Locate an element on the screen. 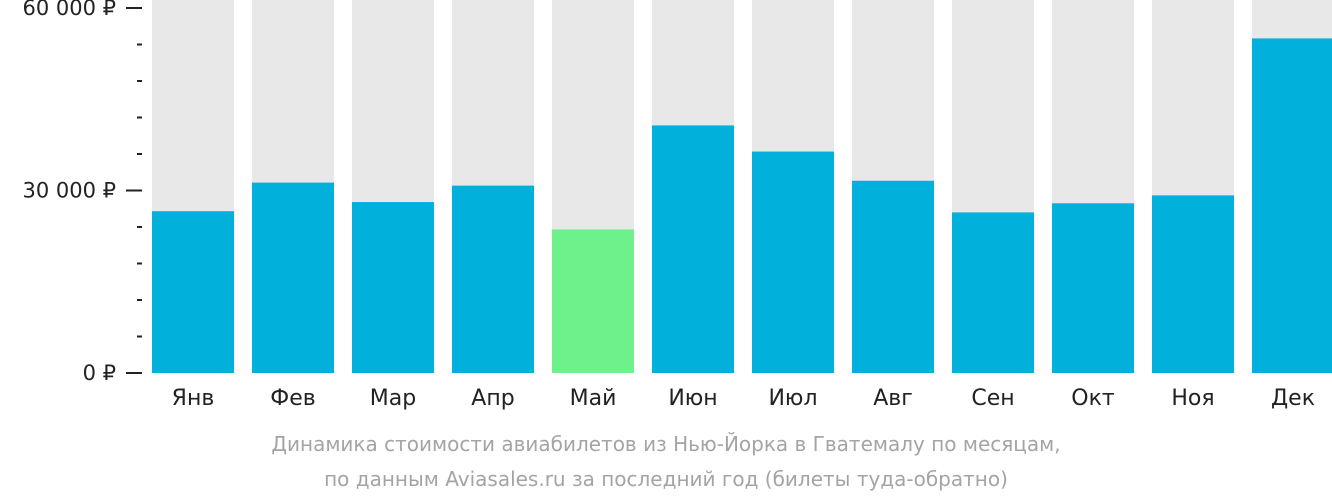  y-axis: 0 ₽ 30 000 ₽ 60 000 ₽ is located at coordinates (82, 192).